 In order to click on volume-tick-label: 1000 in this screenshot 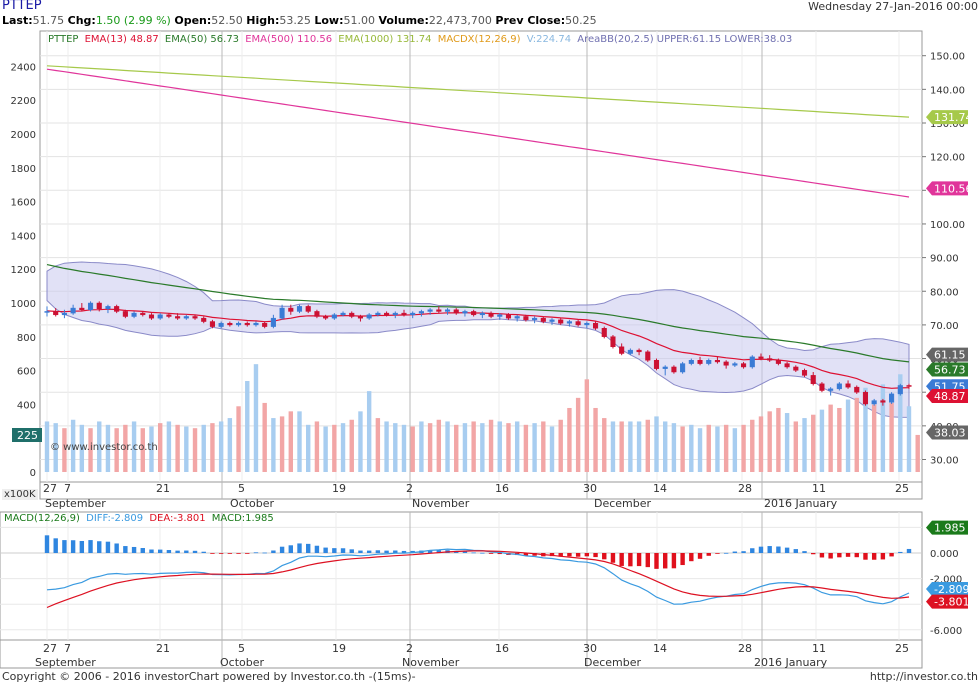, I will do `click(23, 304)`.